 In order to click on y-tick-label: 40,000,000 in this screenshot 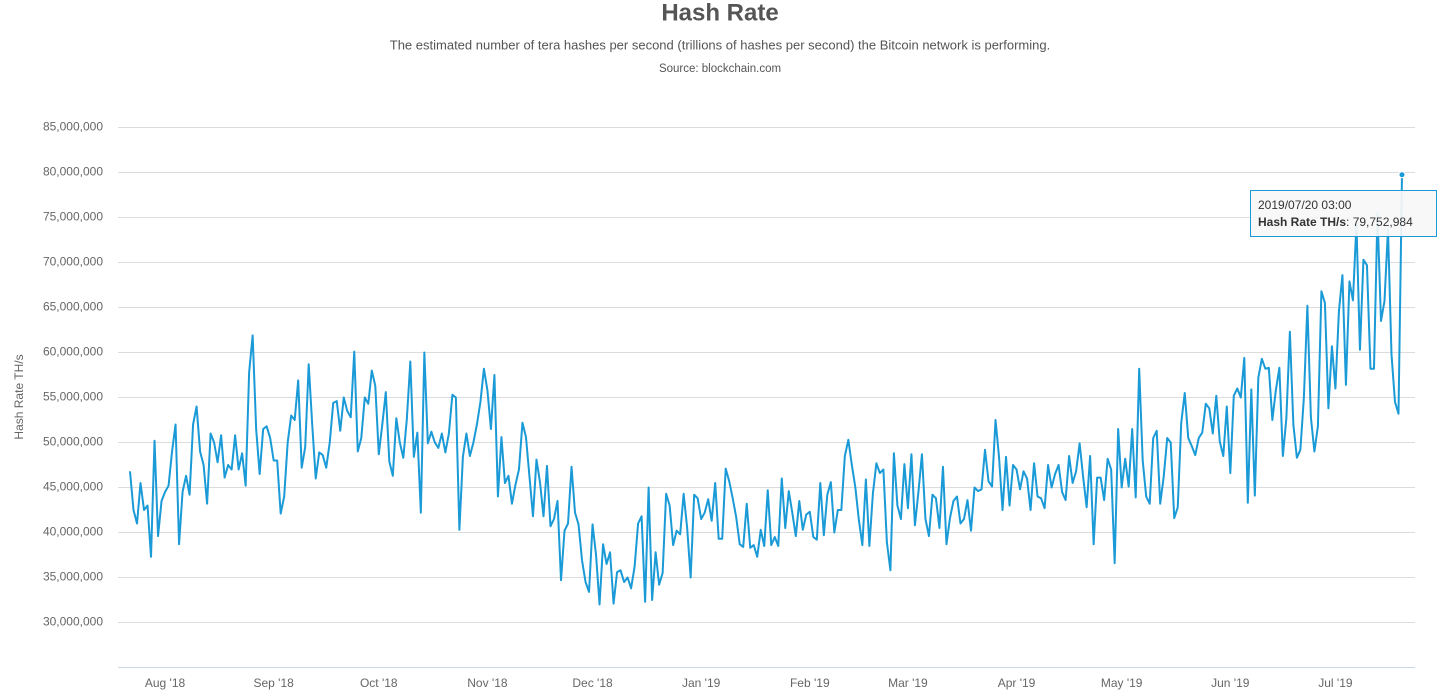, I will do `click(73, 532)`.